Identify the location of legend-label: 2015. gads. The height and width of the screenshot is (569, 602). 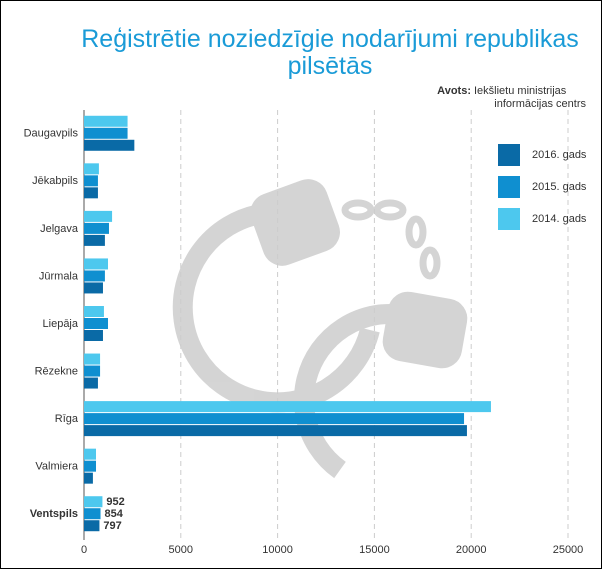
(559, 187).